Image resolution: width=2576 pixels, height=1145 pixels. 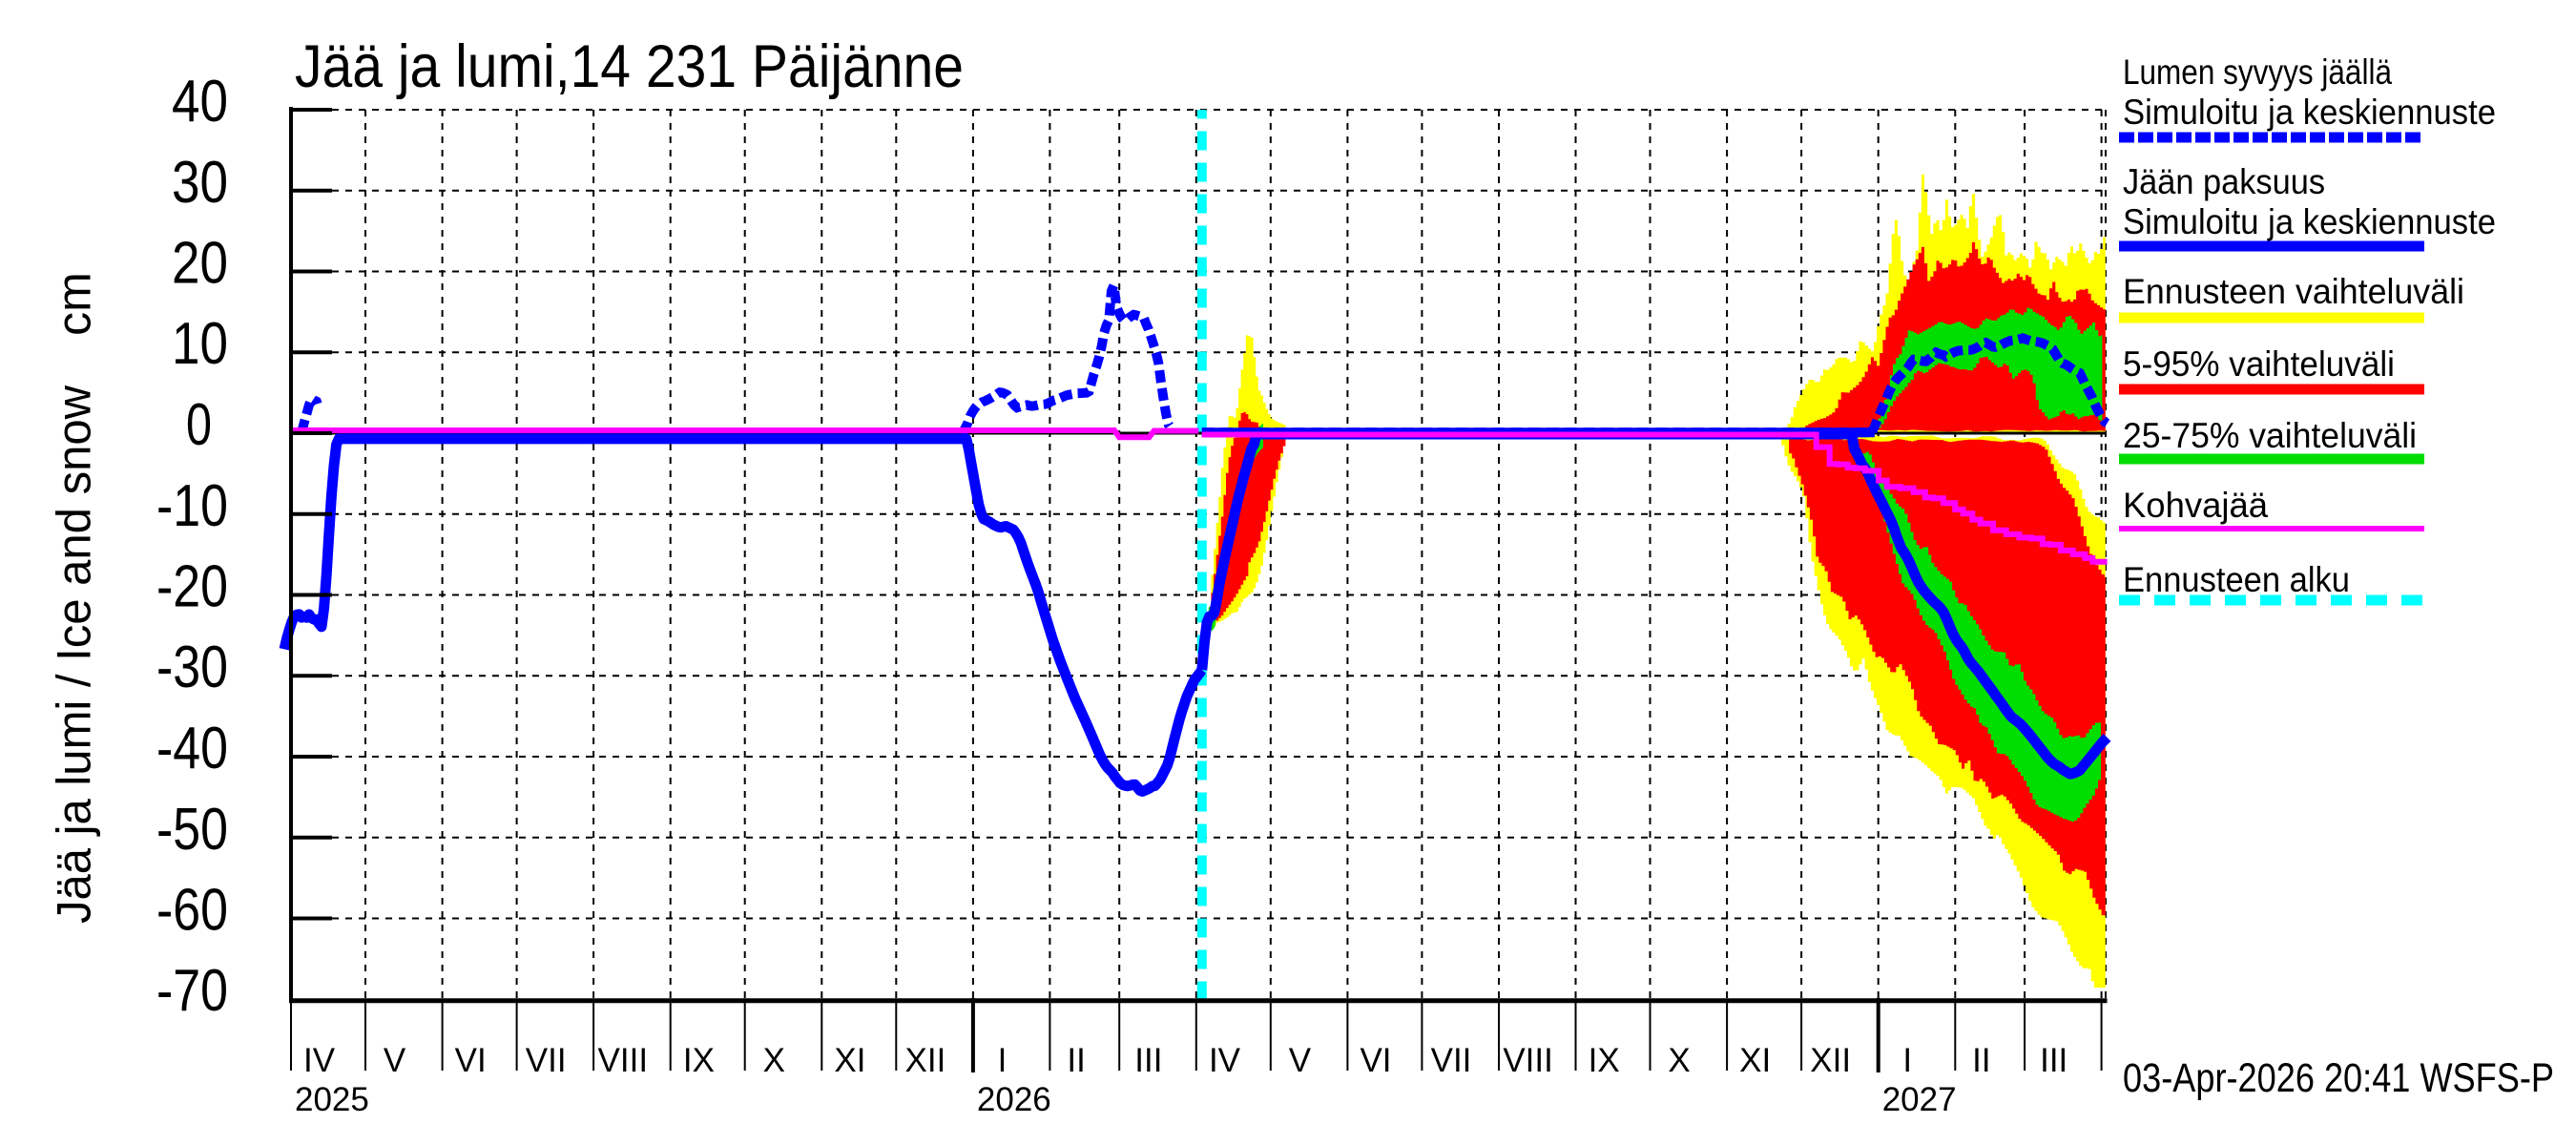 What do you see at coordinates (192, 830) in the screenshot?
I see `svg-text: -50` at bounding box center [192, 830].